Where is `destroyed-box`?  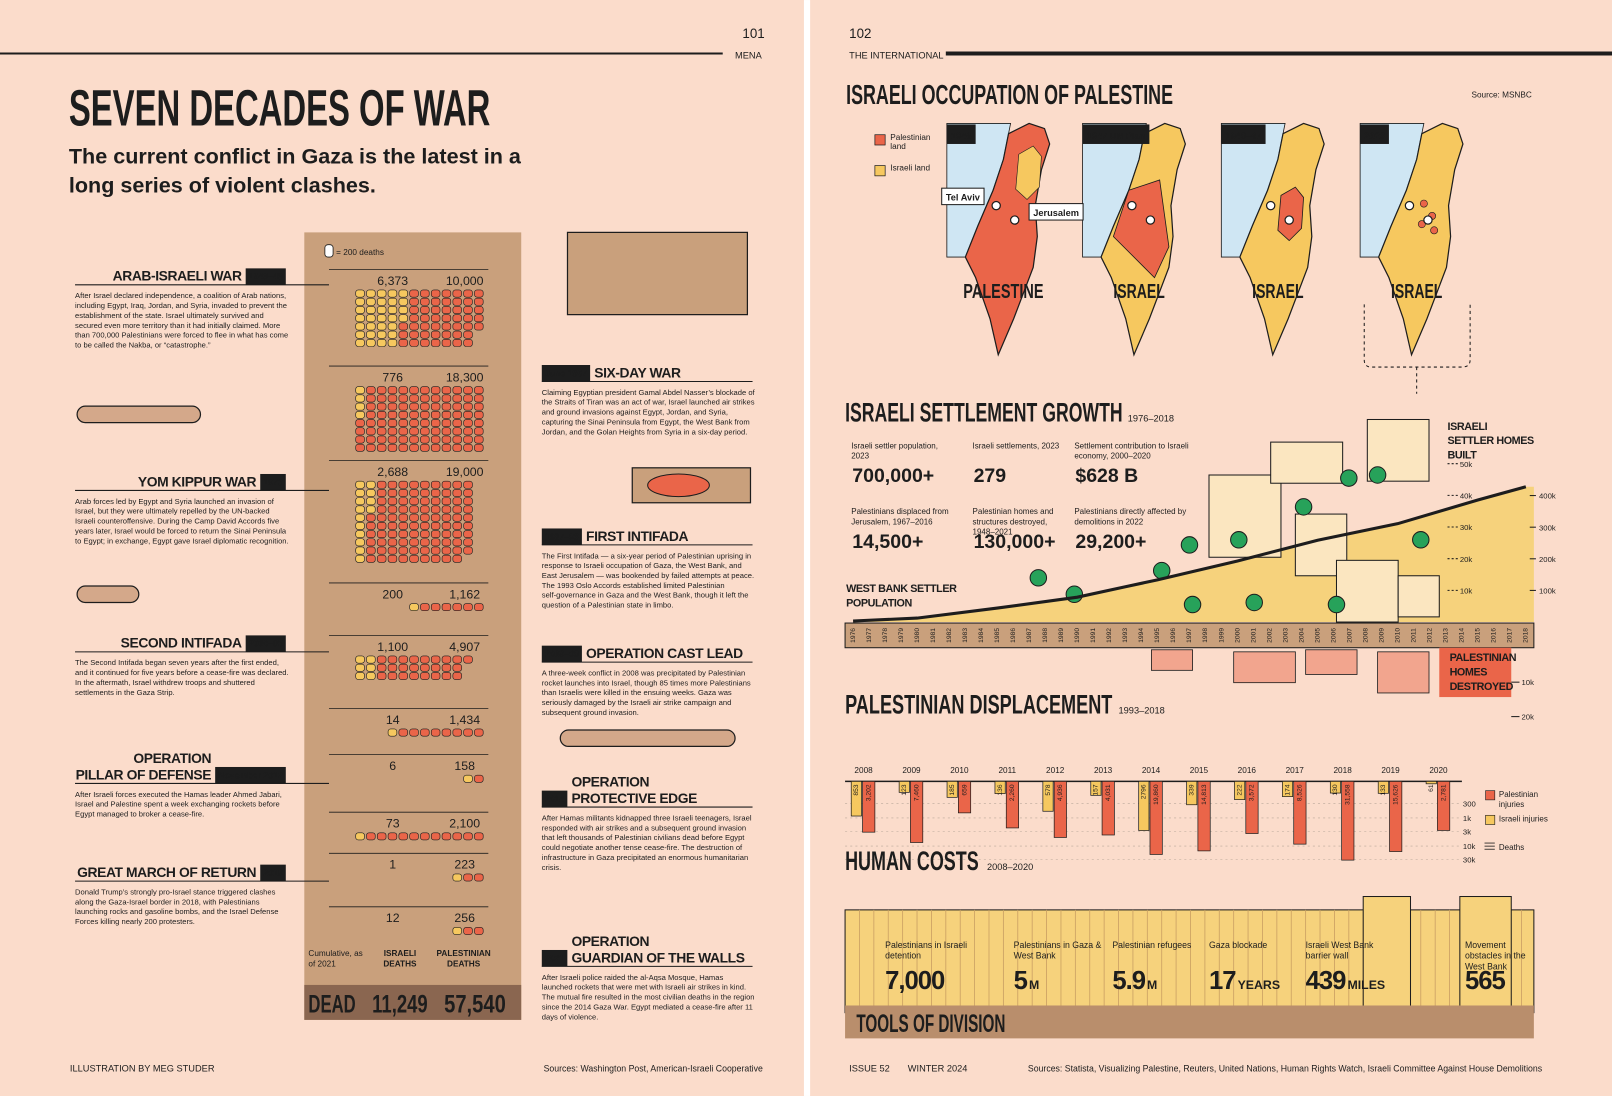
destroyed-box is located at coordinates (1475, 672).